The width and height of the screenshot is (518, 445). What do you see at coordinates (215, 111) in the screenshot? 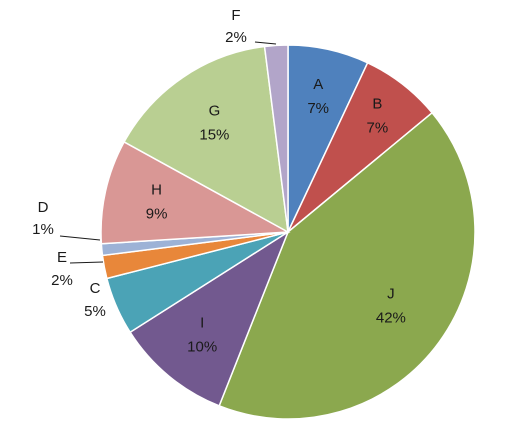
I see `slice-label-g: G` at bounding box center [215, 111].